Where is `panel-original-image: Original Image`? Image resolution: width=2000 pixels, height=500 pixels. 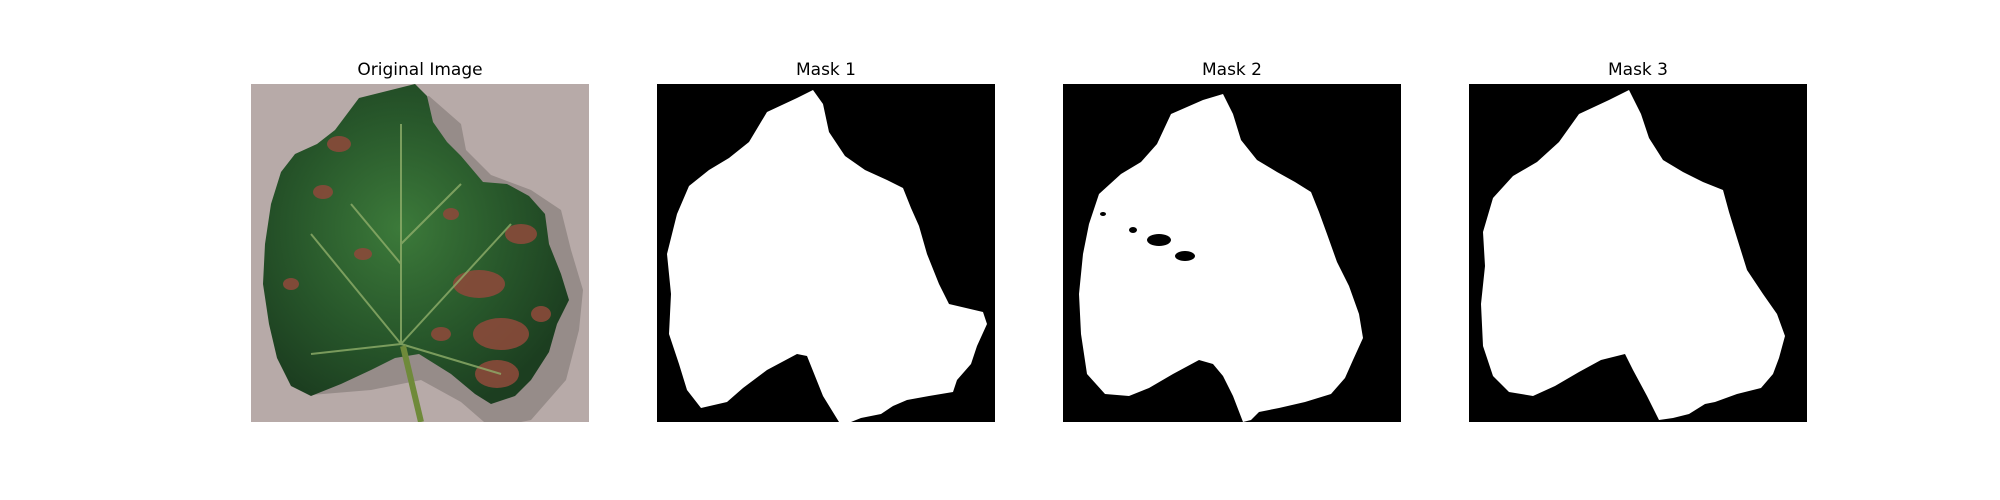 panel-original-image: Original Image is located at coordinates (420, 239).